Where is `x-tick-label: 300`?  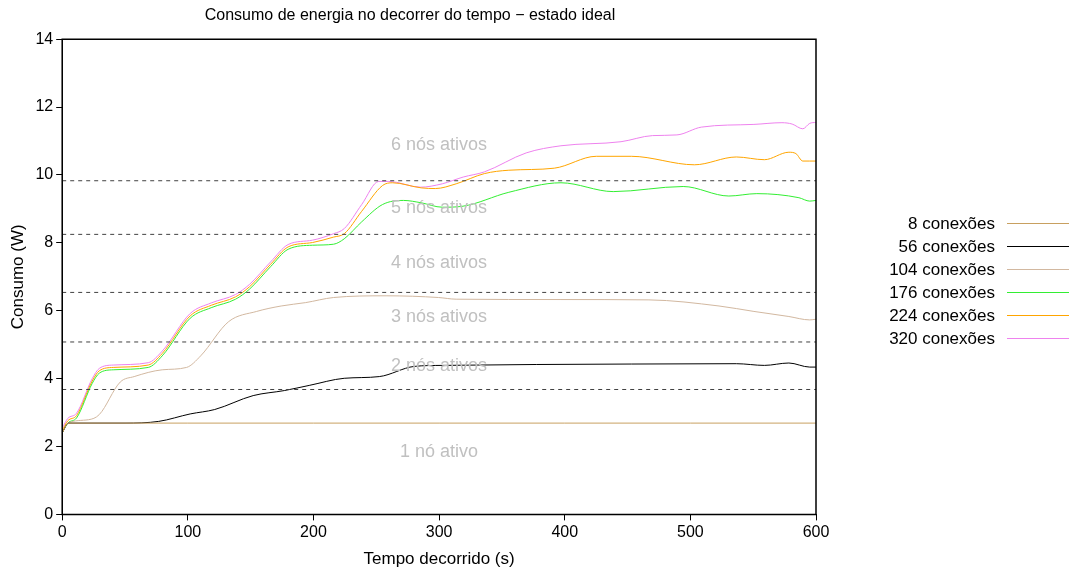
x-tick-label: 300 is located at coordinates (439, 532).